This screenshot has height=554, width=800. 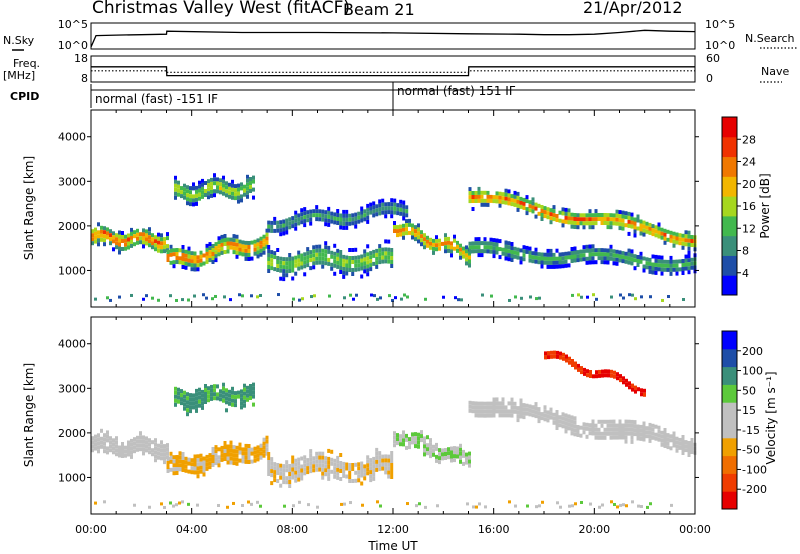 What do you see at coordinates (392, 546) in the screenshot?
I see `time-axis-label: Time UT` at bounding box center [392, 546].